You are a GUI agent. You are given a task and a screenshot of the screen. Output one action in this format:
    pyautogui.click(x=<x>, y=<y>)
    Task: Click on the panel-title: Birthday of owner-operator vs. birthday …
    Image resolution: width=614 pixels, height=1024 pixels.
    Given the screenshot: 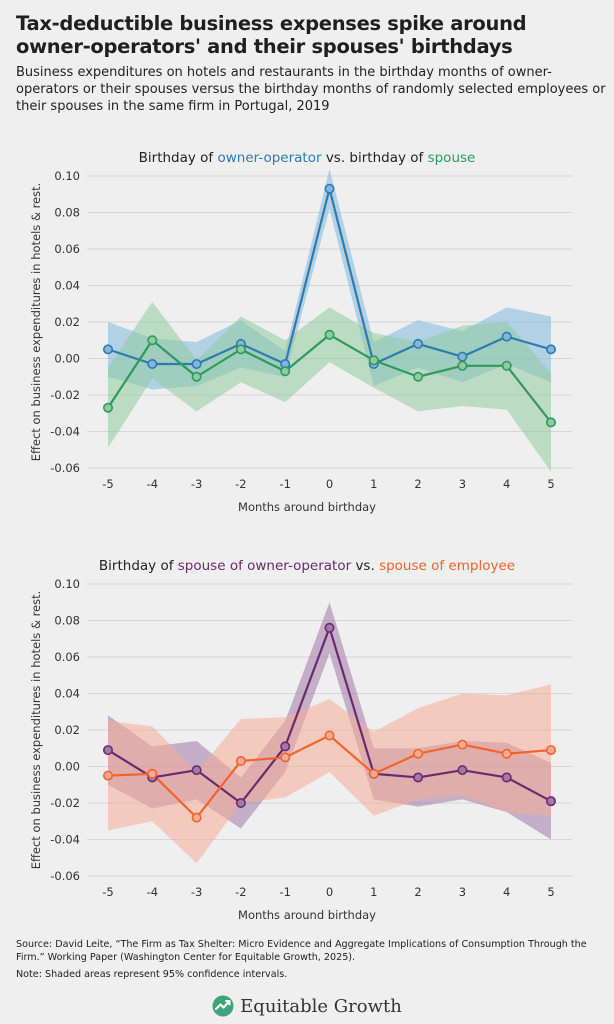 What is the action you would take?
    pyautogui.click(x=307, y=158)
    